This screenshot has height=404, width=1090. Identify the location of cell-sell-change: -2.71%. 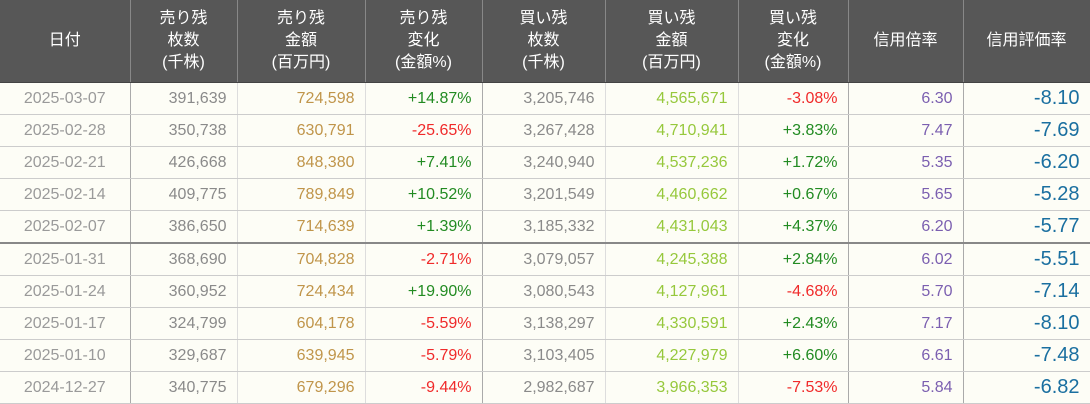
(424, 259).